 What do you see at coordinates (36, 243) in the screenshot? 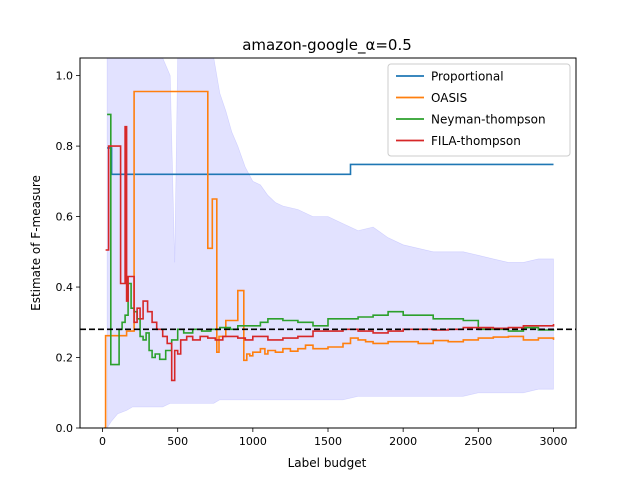
I see `y-axis-label: Estimate of F-measure` at bounding box center [36, 243].